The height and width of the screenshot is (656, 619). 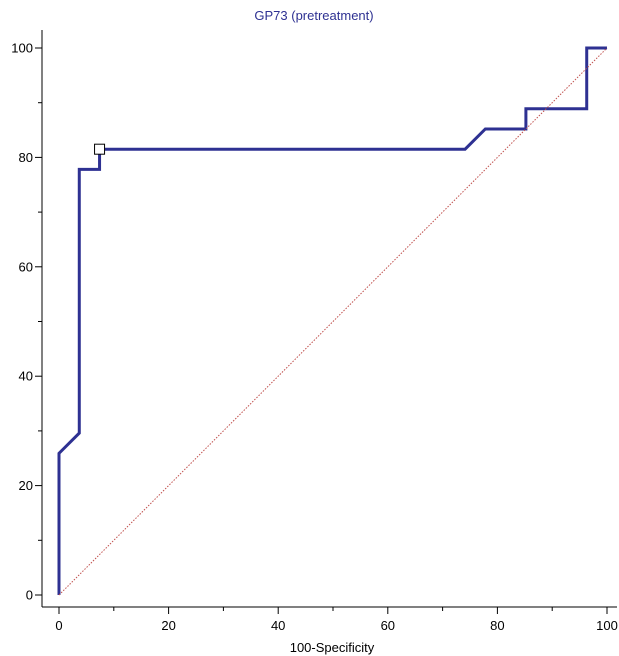 What do you see at coordinates (336, 620) in the screenshot?
I see `x-axis-ticks: 0 20 40 60 80 100` at bounding box center [336, 620].